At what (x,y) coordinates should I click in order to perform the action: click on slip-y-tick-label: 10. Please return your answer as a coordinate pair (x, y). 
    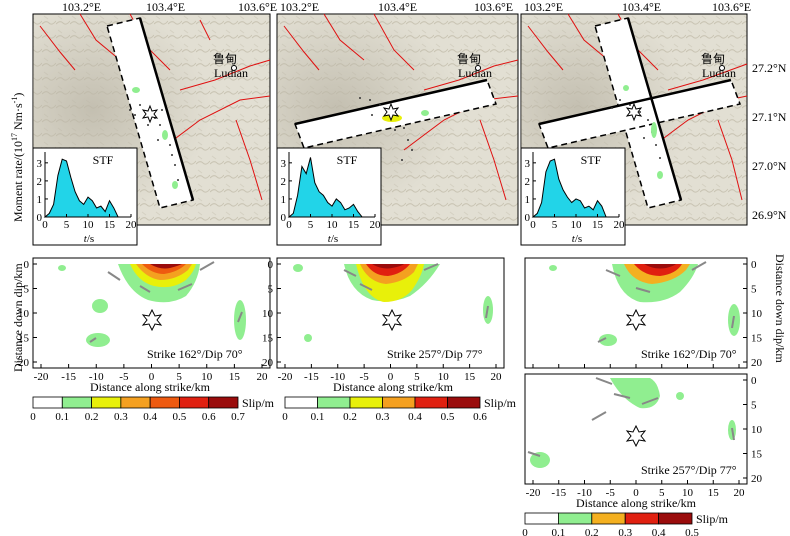
    Looking at the image, I should click on (757, 430).